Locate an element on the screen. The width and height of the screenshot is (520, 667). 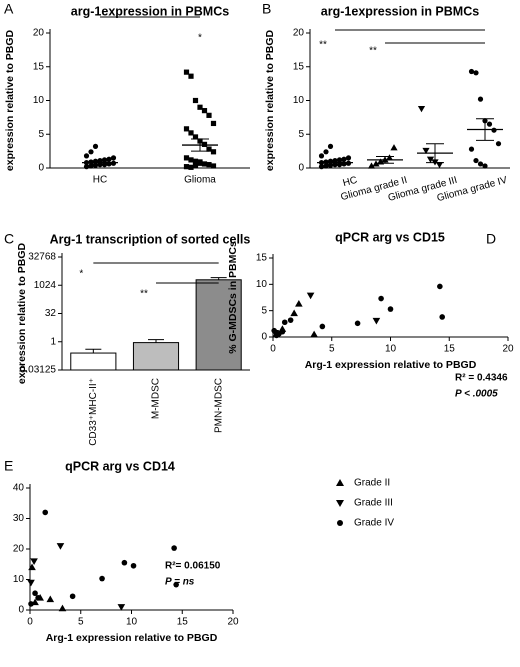
chart-title: qPCR arg vs CD14 is located at coordinates (120, 466).